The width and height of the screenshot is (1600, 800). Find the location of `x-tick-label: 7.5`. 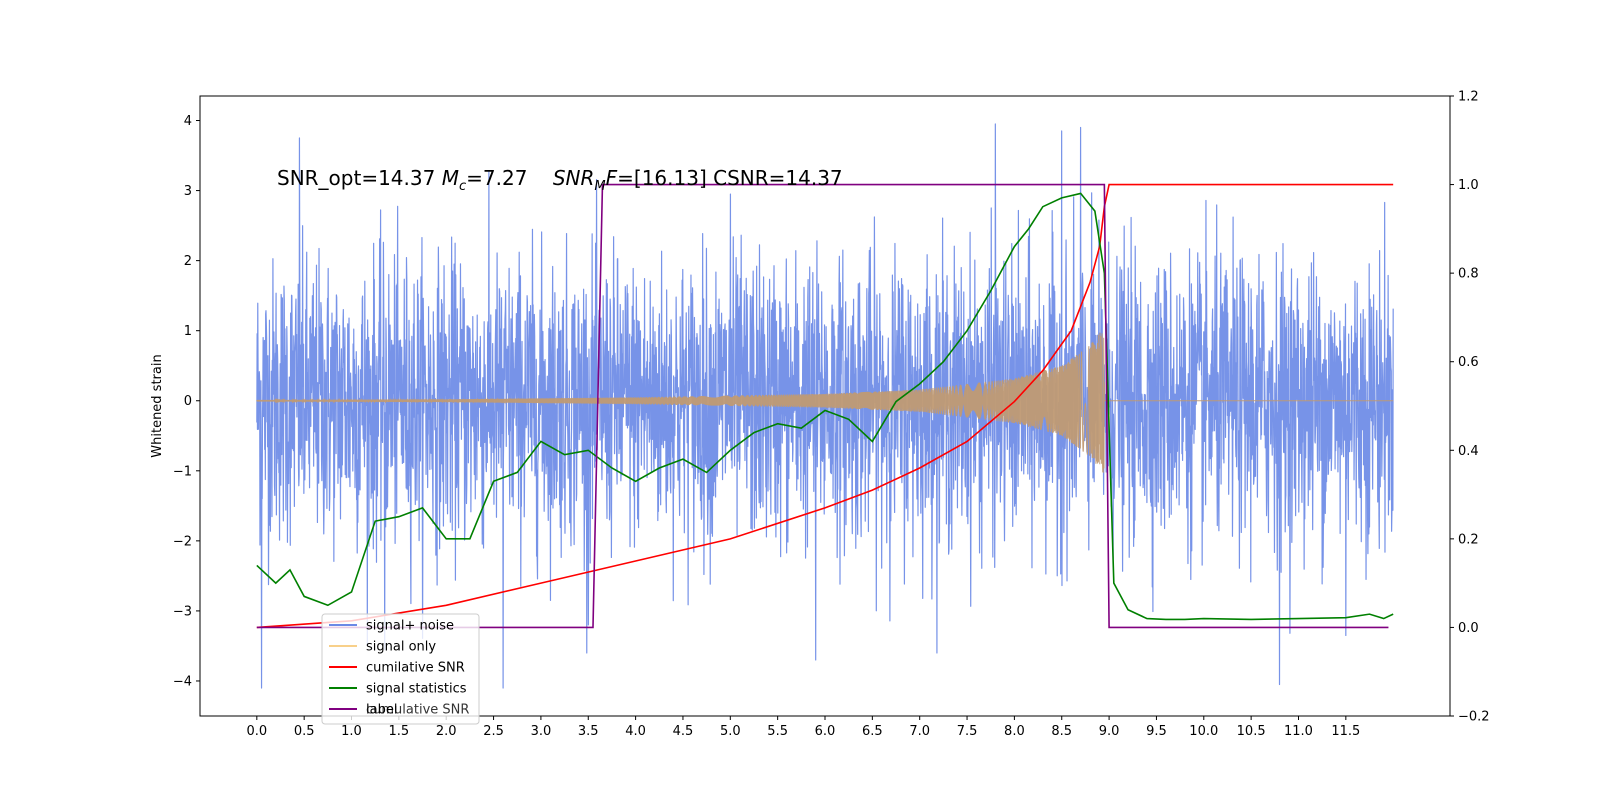

x-tick-label: 7.5 is located at coordinates (967, 731).